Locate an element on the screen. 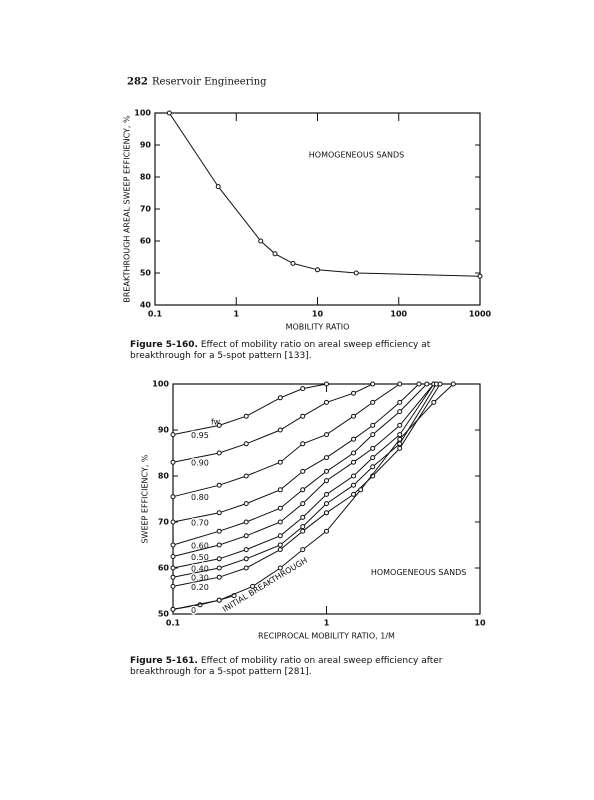 The image size is (594, 800). y-tick-label: 70 is located at coordinates (164, 522).